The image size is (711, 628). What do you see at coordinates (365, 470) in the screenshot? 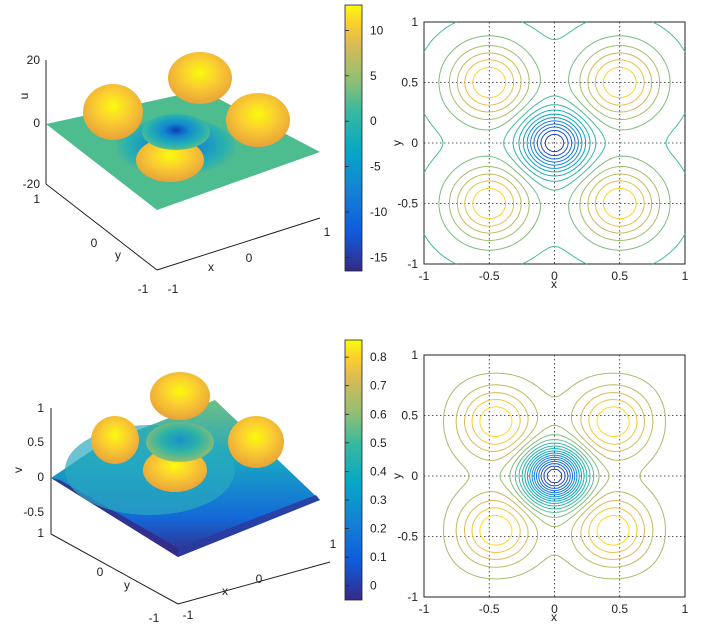
I see `colorbar-v: 0.8 0.7 0.6 0.5 0.4 0.3 0.2 0.1 0` at bounding box center [365, 470].